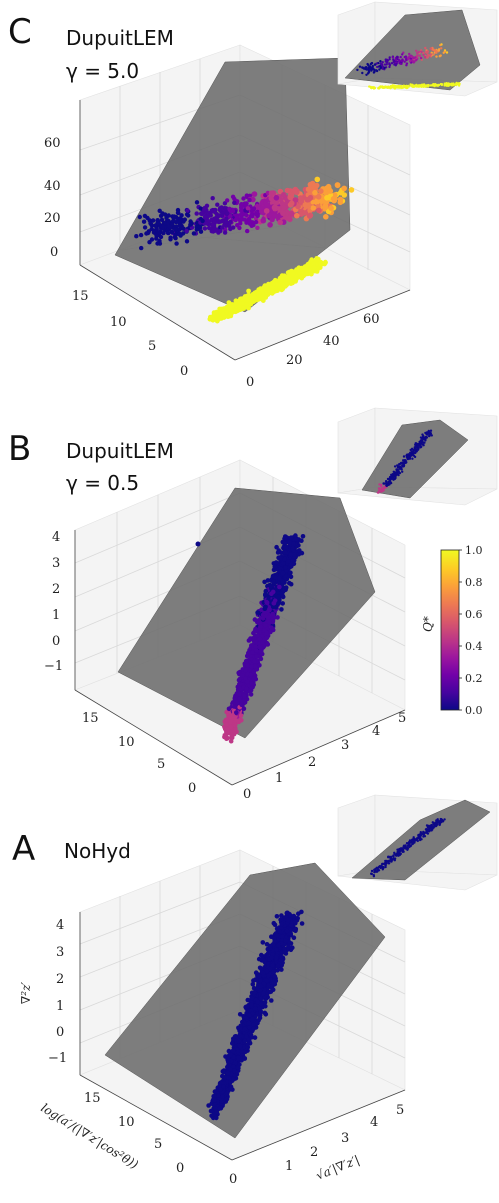 Image resolution: width=499 pixels, height=1203 pixels. I want to click on inset-scatter-points, so click(404, 461).